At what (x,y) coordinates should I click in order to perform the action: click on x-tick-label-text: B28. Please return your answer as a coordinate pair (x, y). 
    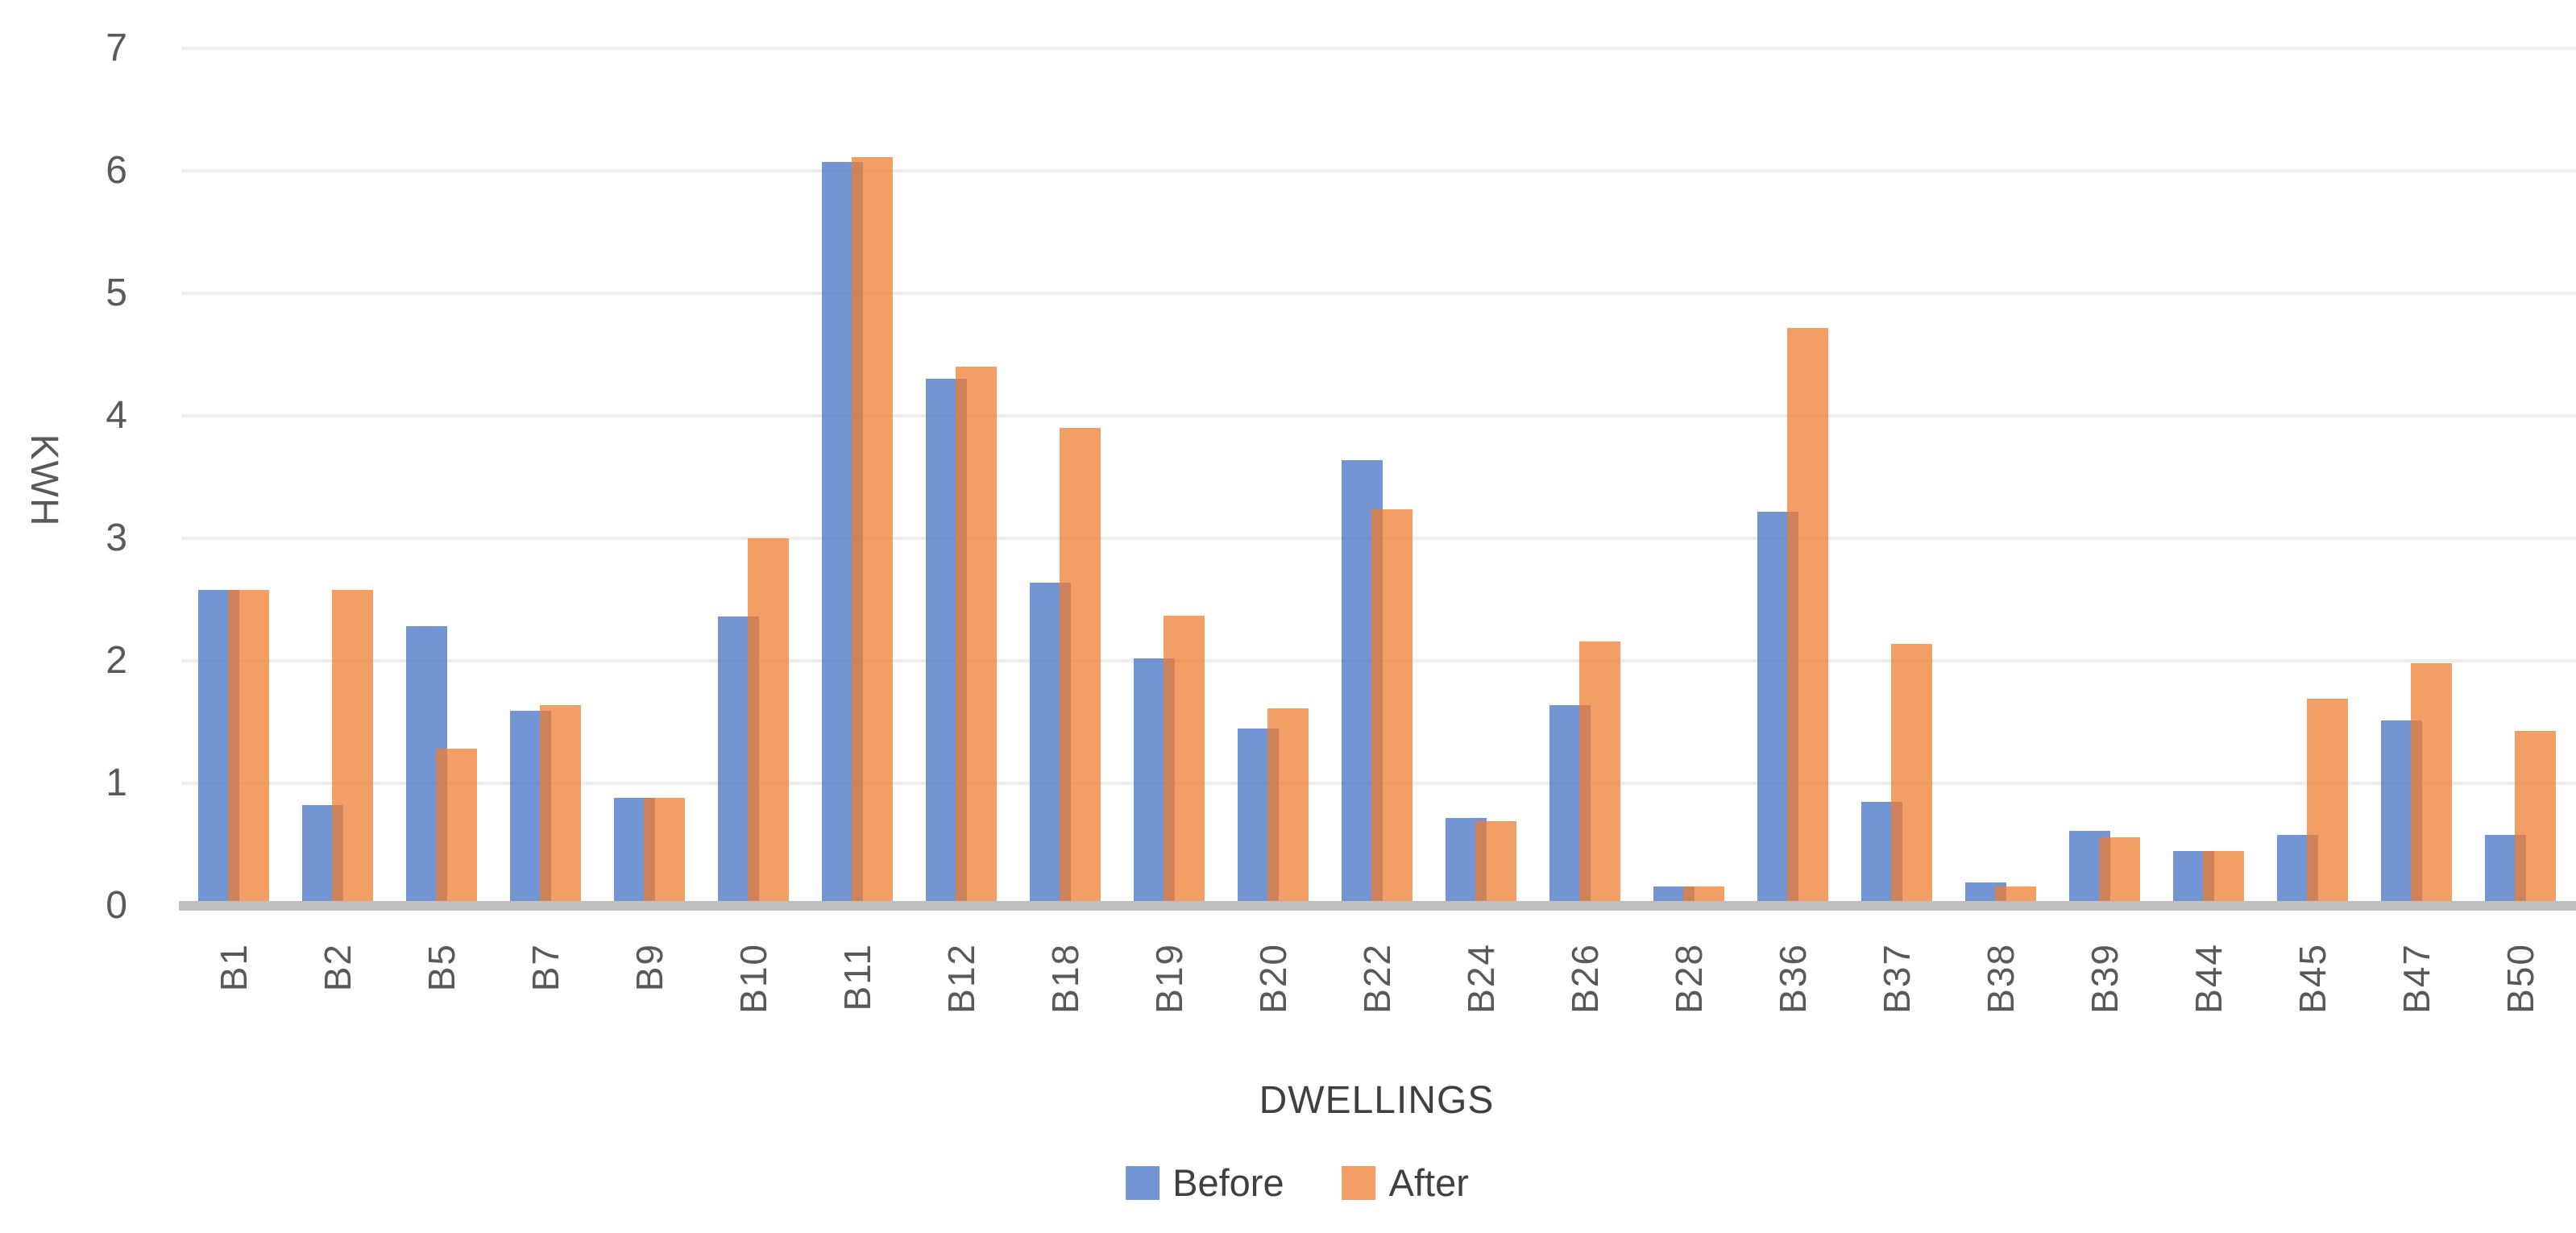
    Looking at the image, I should click on (1689, 979).